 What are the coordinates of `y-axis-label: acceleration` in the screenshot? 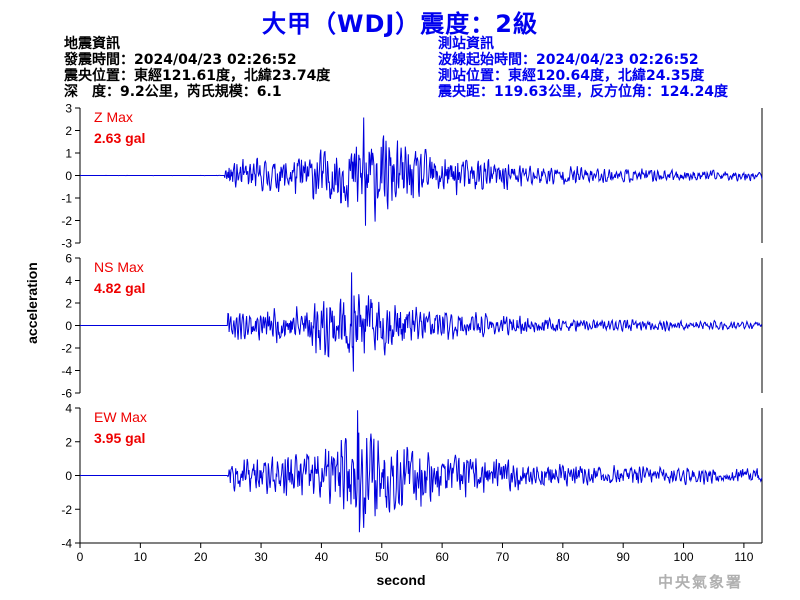 It's located at (32, 303).